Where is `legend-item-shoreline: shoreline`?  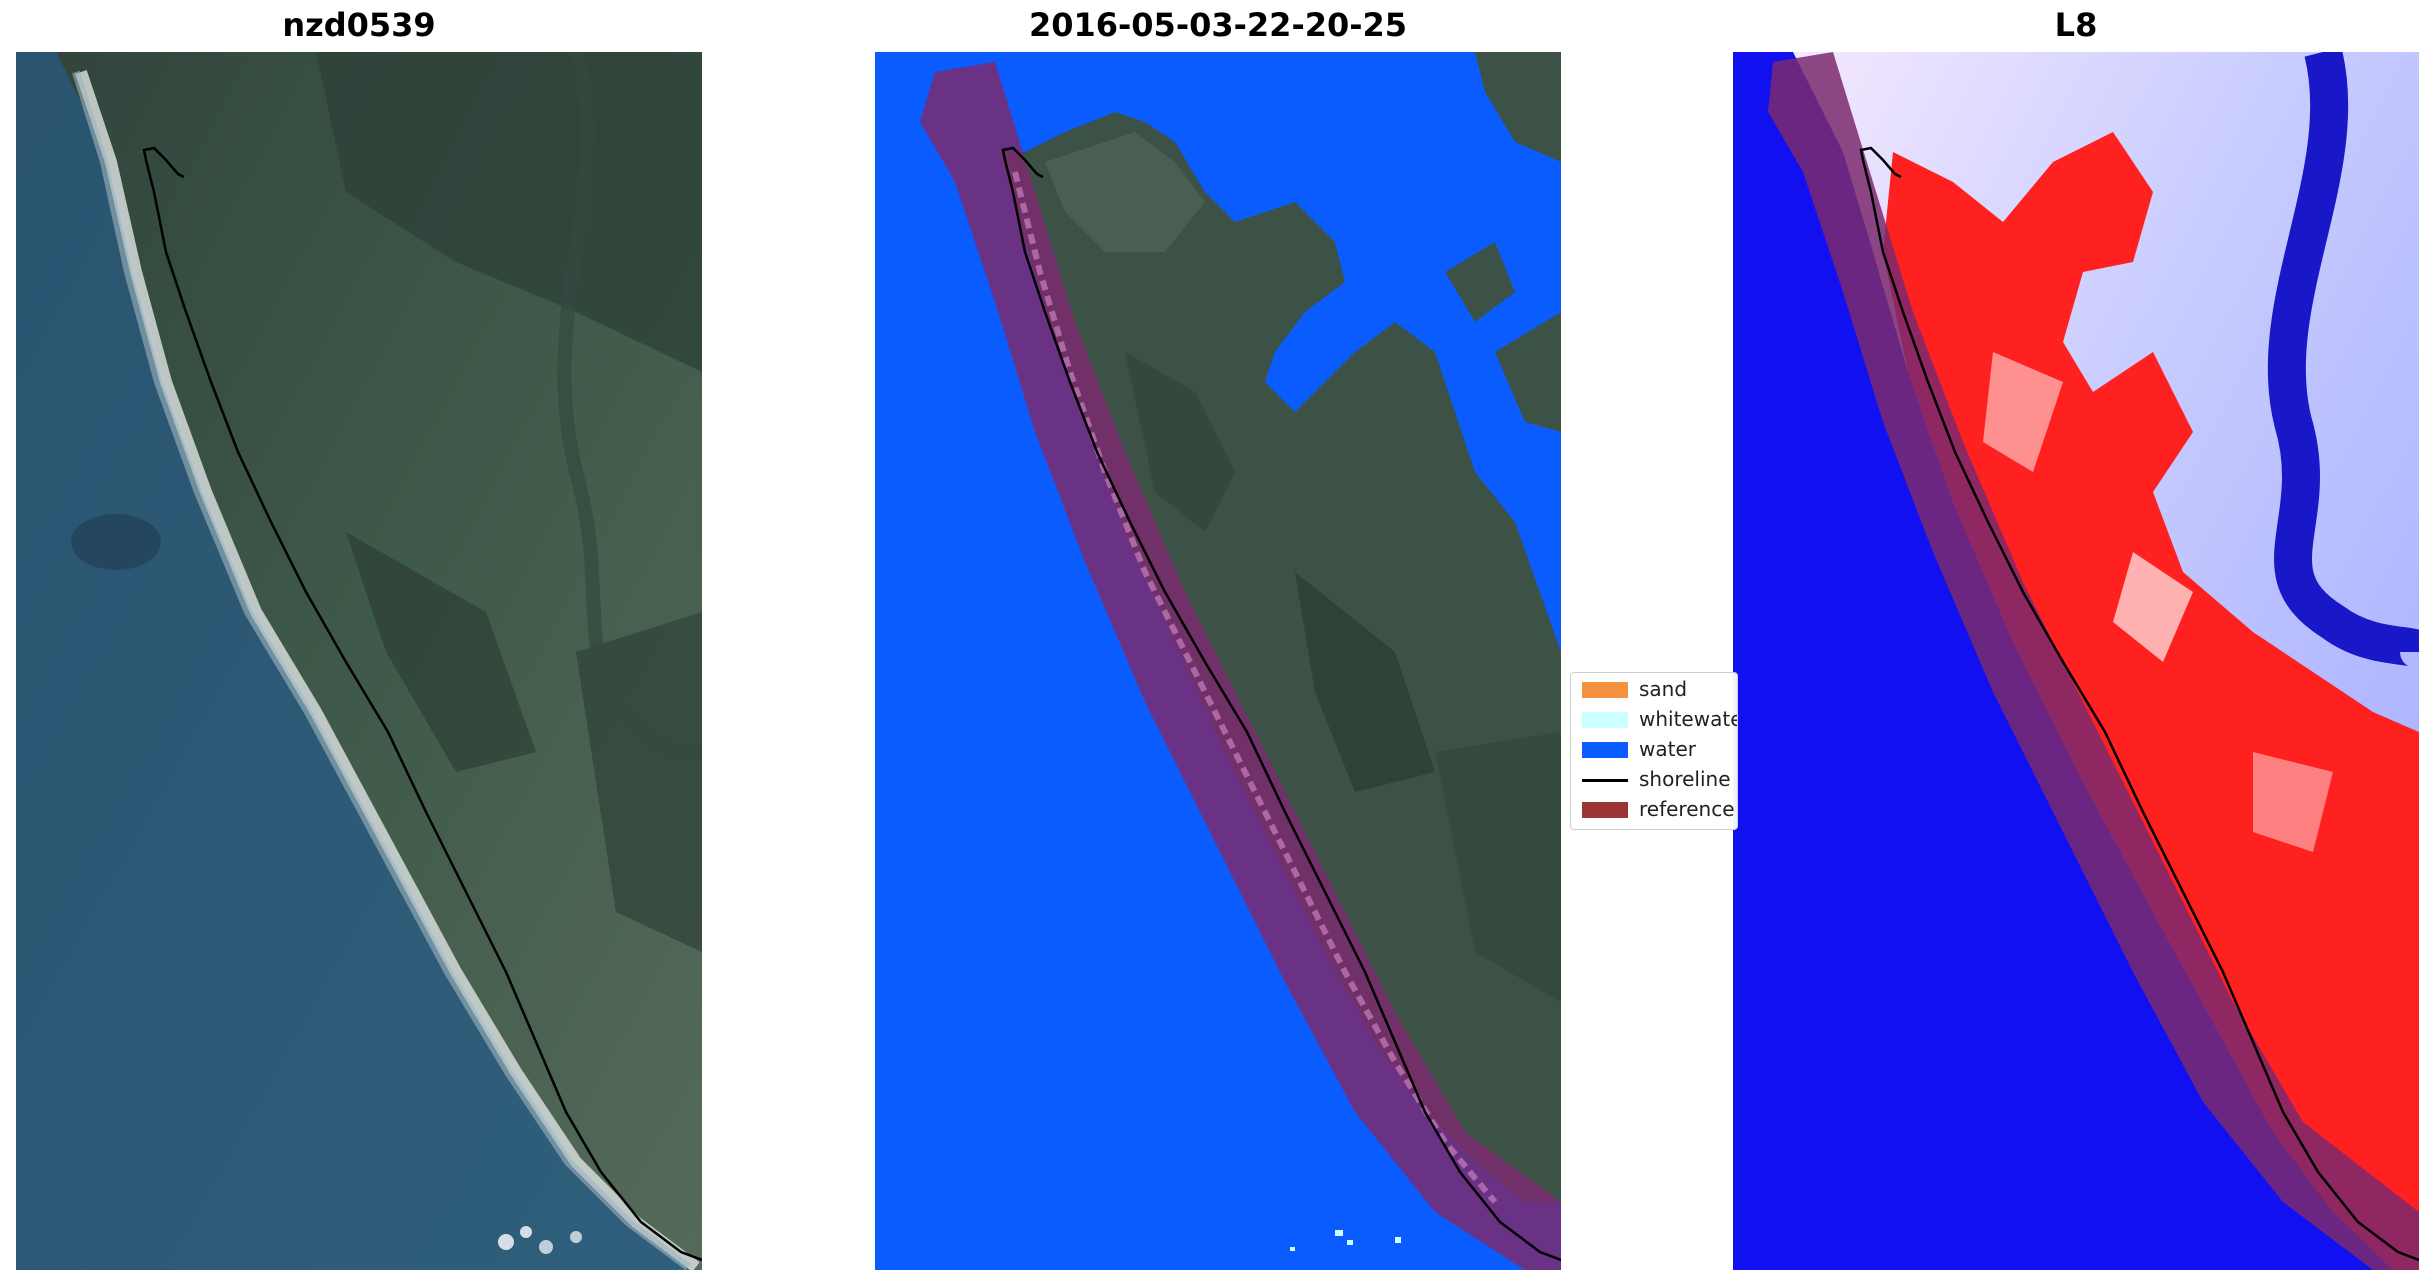 legend-item-shoreline: shoreline is located at coordinates (1654, 778).